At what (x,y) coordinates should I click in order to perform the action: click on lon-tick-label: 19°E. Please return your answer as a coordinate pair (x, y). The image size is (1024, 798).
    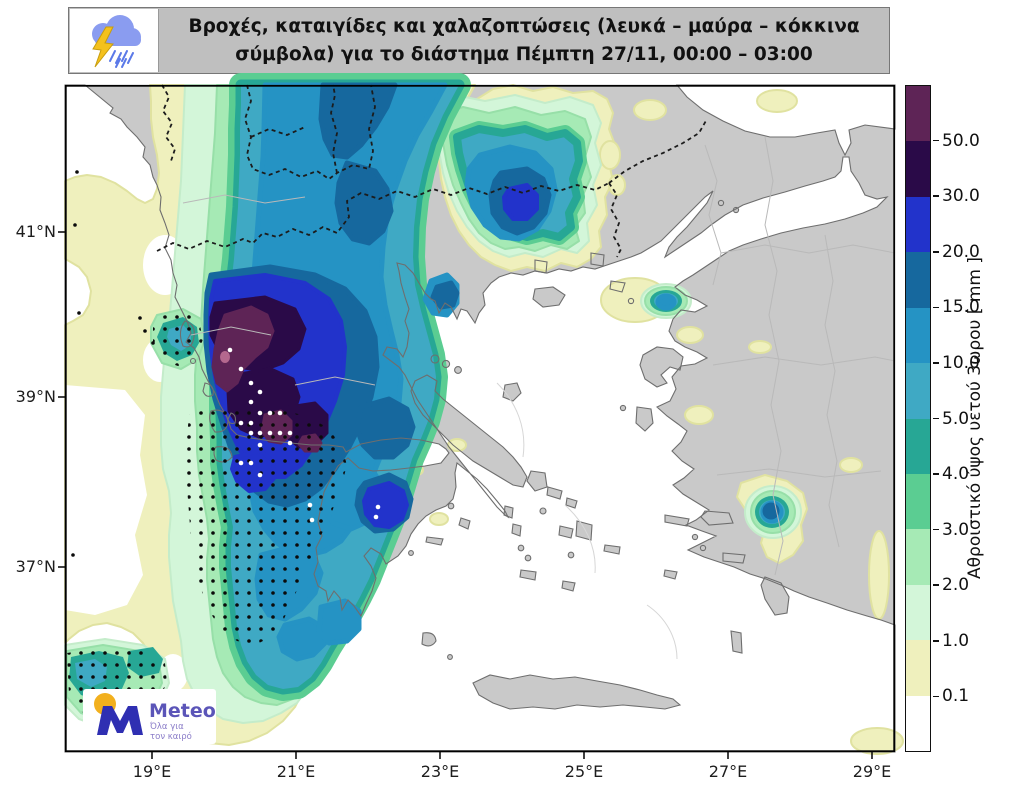
    Looking at the image, I should click on (152, 771).